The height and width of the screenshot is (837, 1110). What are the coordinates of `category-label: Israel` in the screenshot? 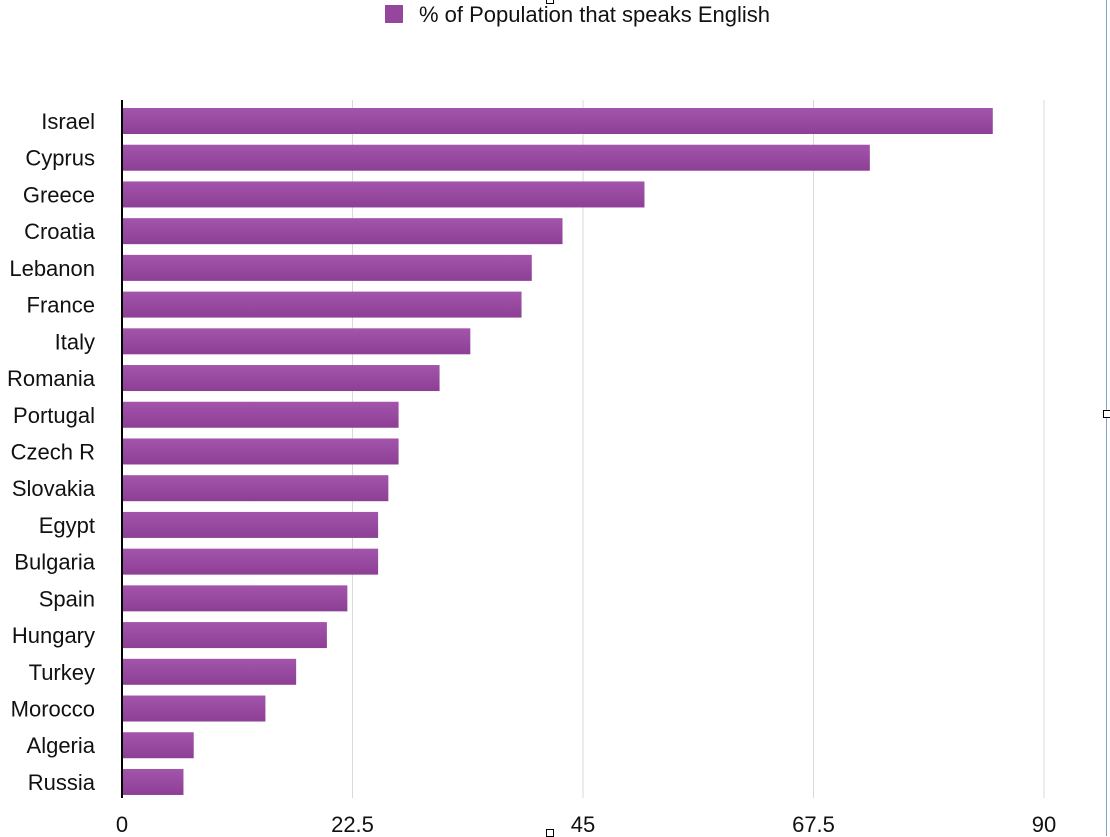 It's located at (68, 121).